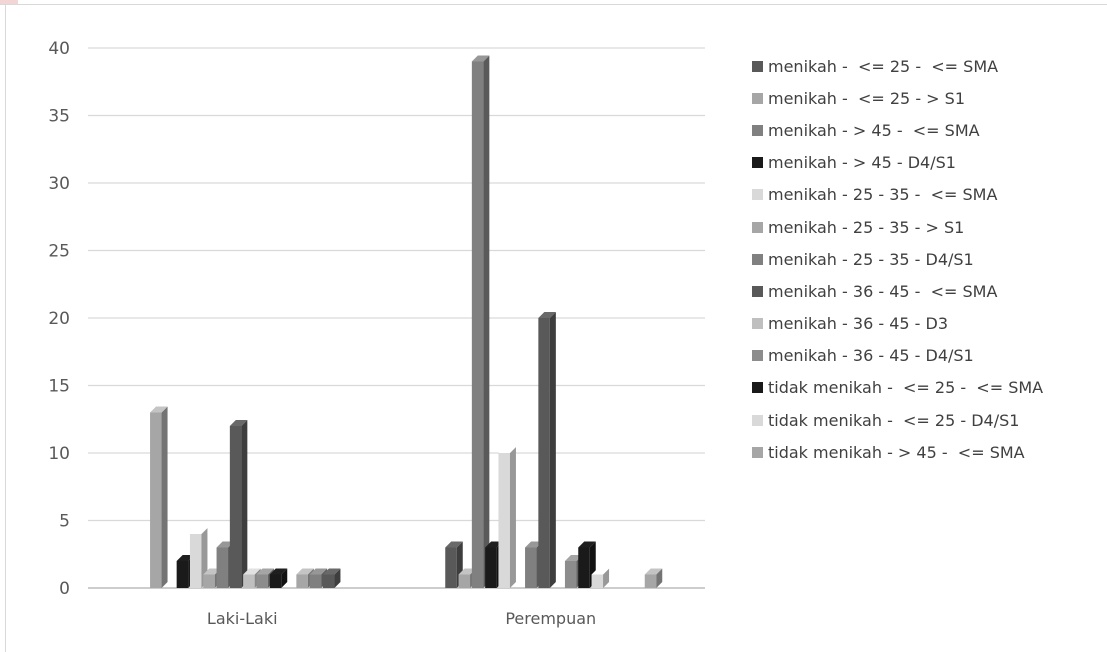 This screenshot has height=652, width=1107. I want to click on chart-border-top, so click(553, 4).